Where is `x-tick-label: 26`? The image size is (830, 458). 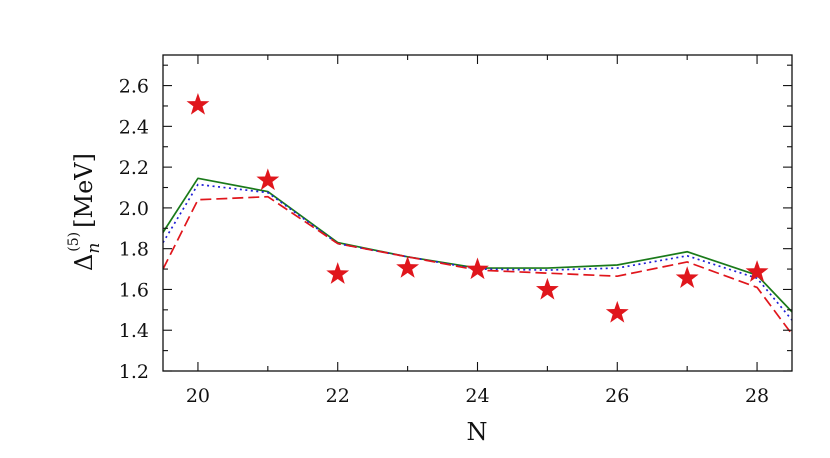
x-tick-label: 26 is located at coordinates (617, 396).